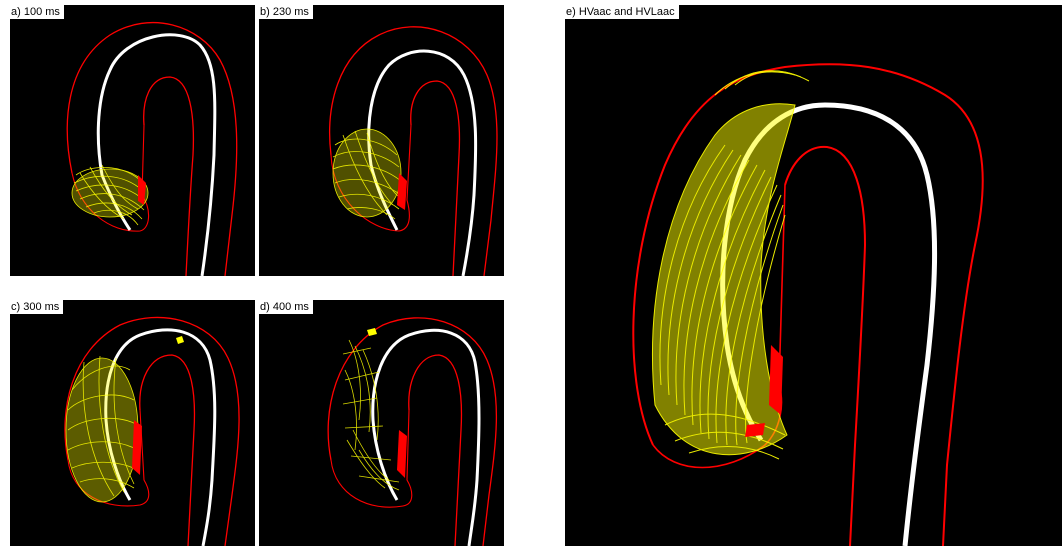  I want to click on aortic-arch-figure-a, so click(152, 148).